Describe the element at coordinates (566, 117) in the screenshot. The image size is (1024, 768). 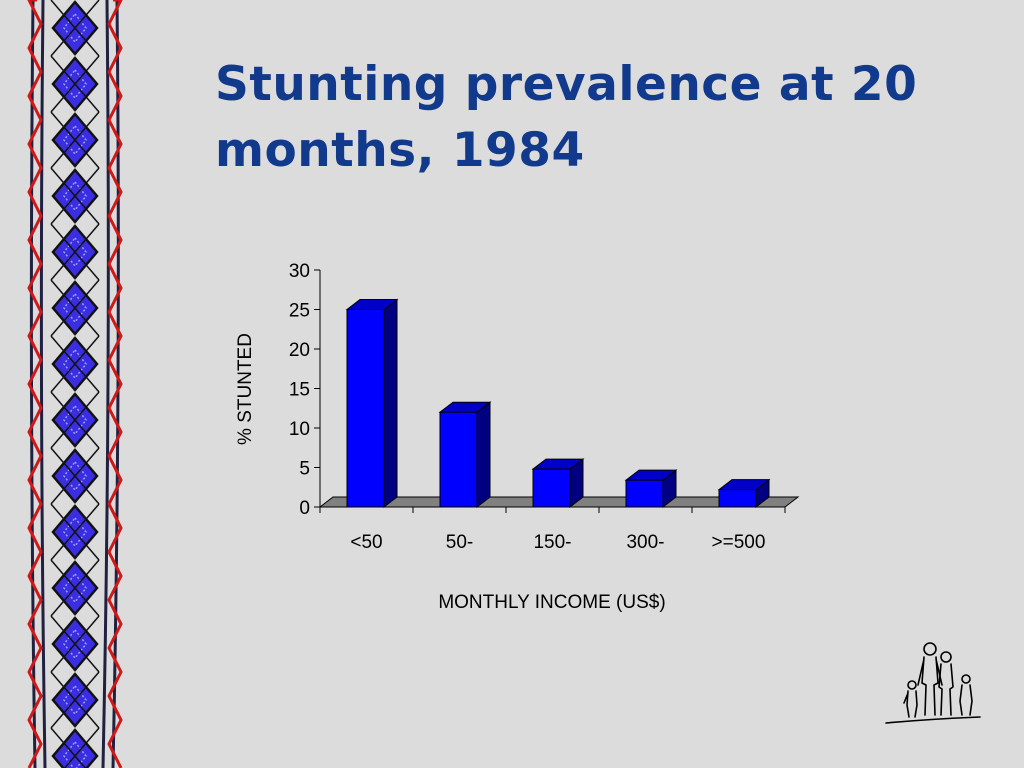
I see `slide-title: Stunting prevalence at 20 months, 1984` at that location.